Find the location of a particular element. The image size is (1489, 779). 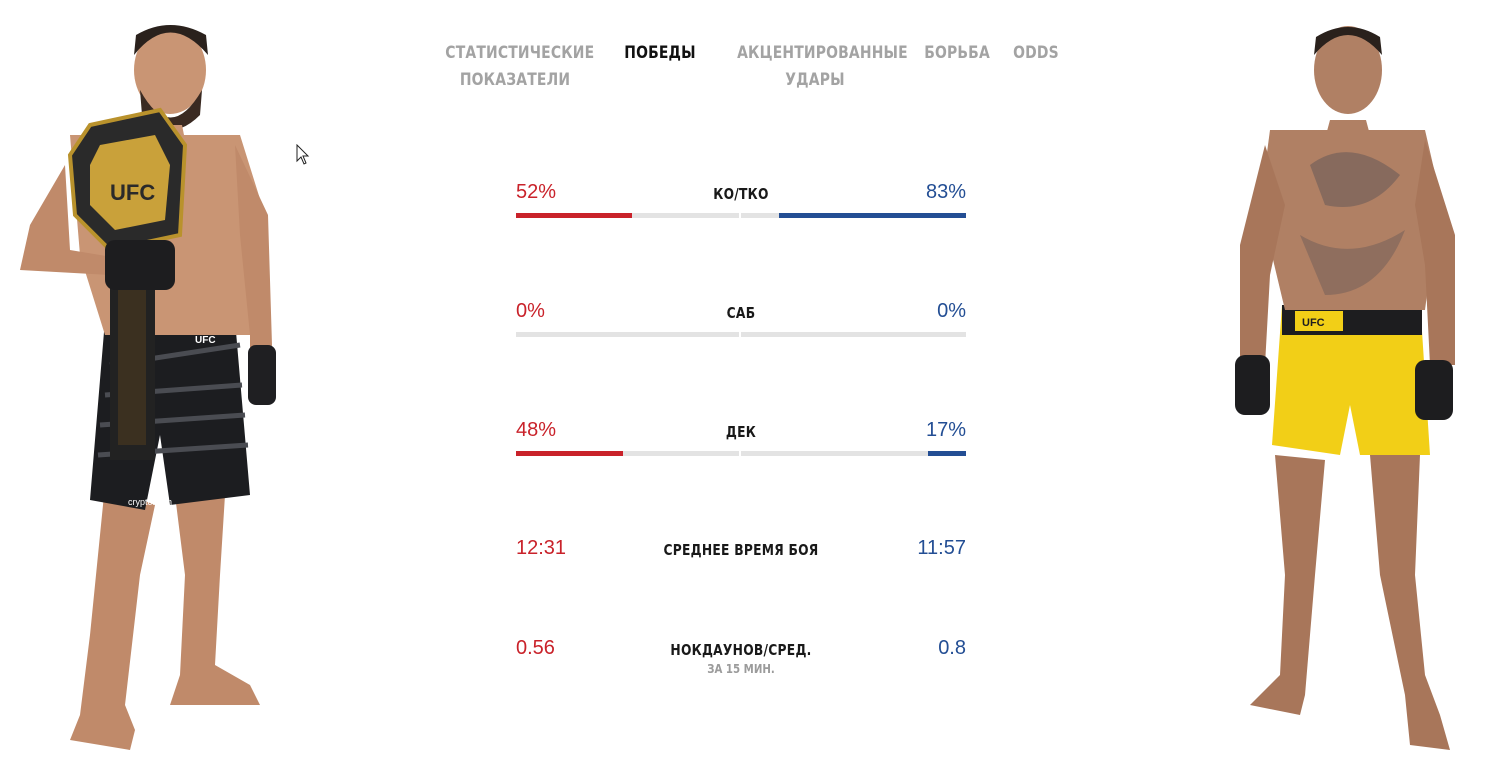

red-value: 48% is located at coordinates (536, 430).